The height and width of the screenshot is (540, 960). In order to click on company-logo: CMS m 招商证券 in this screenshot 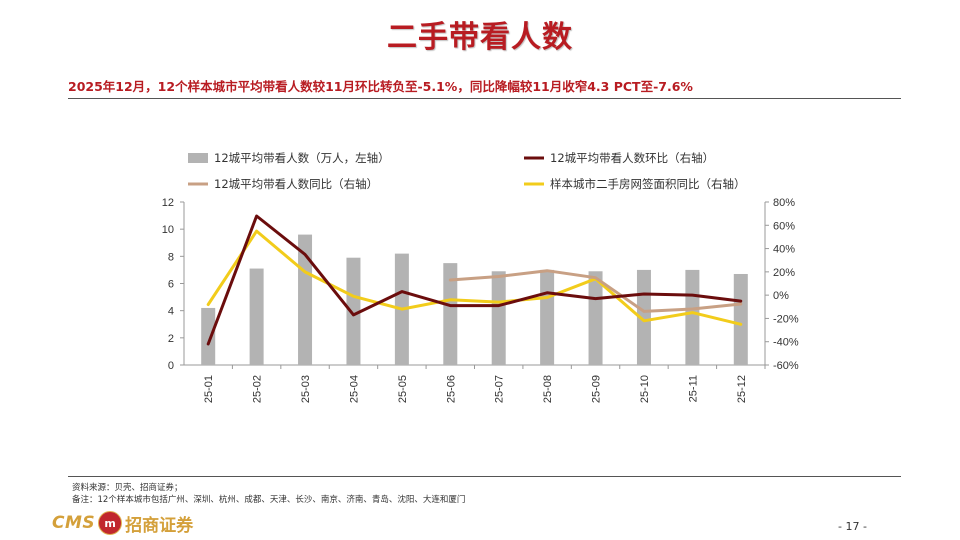, I will do `click(122, 523)`.